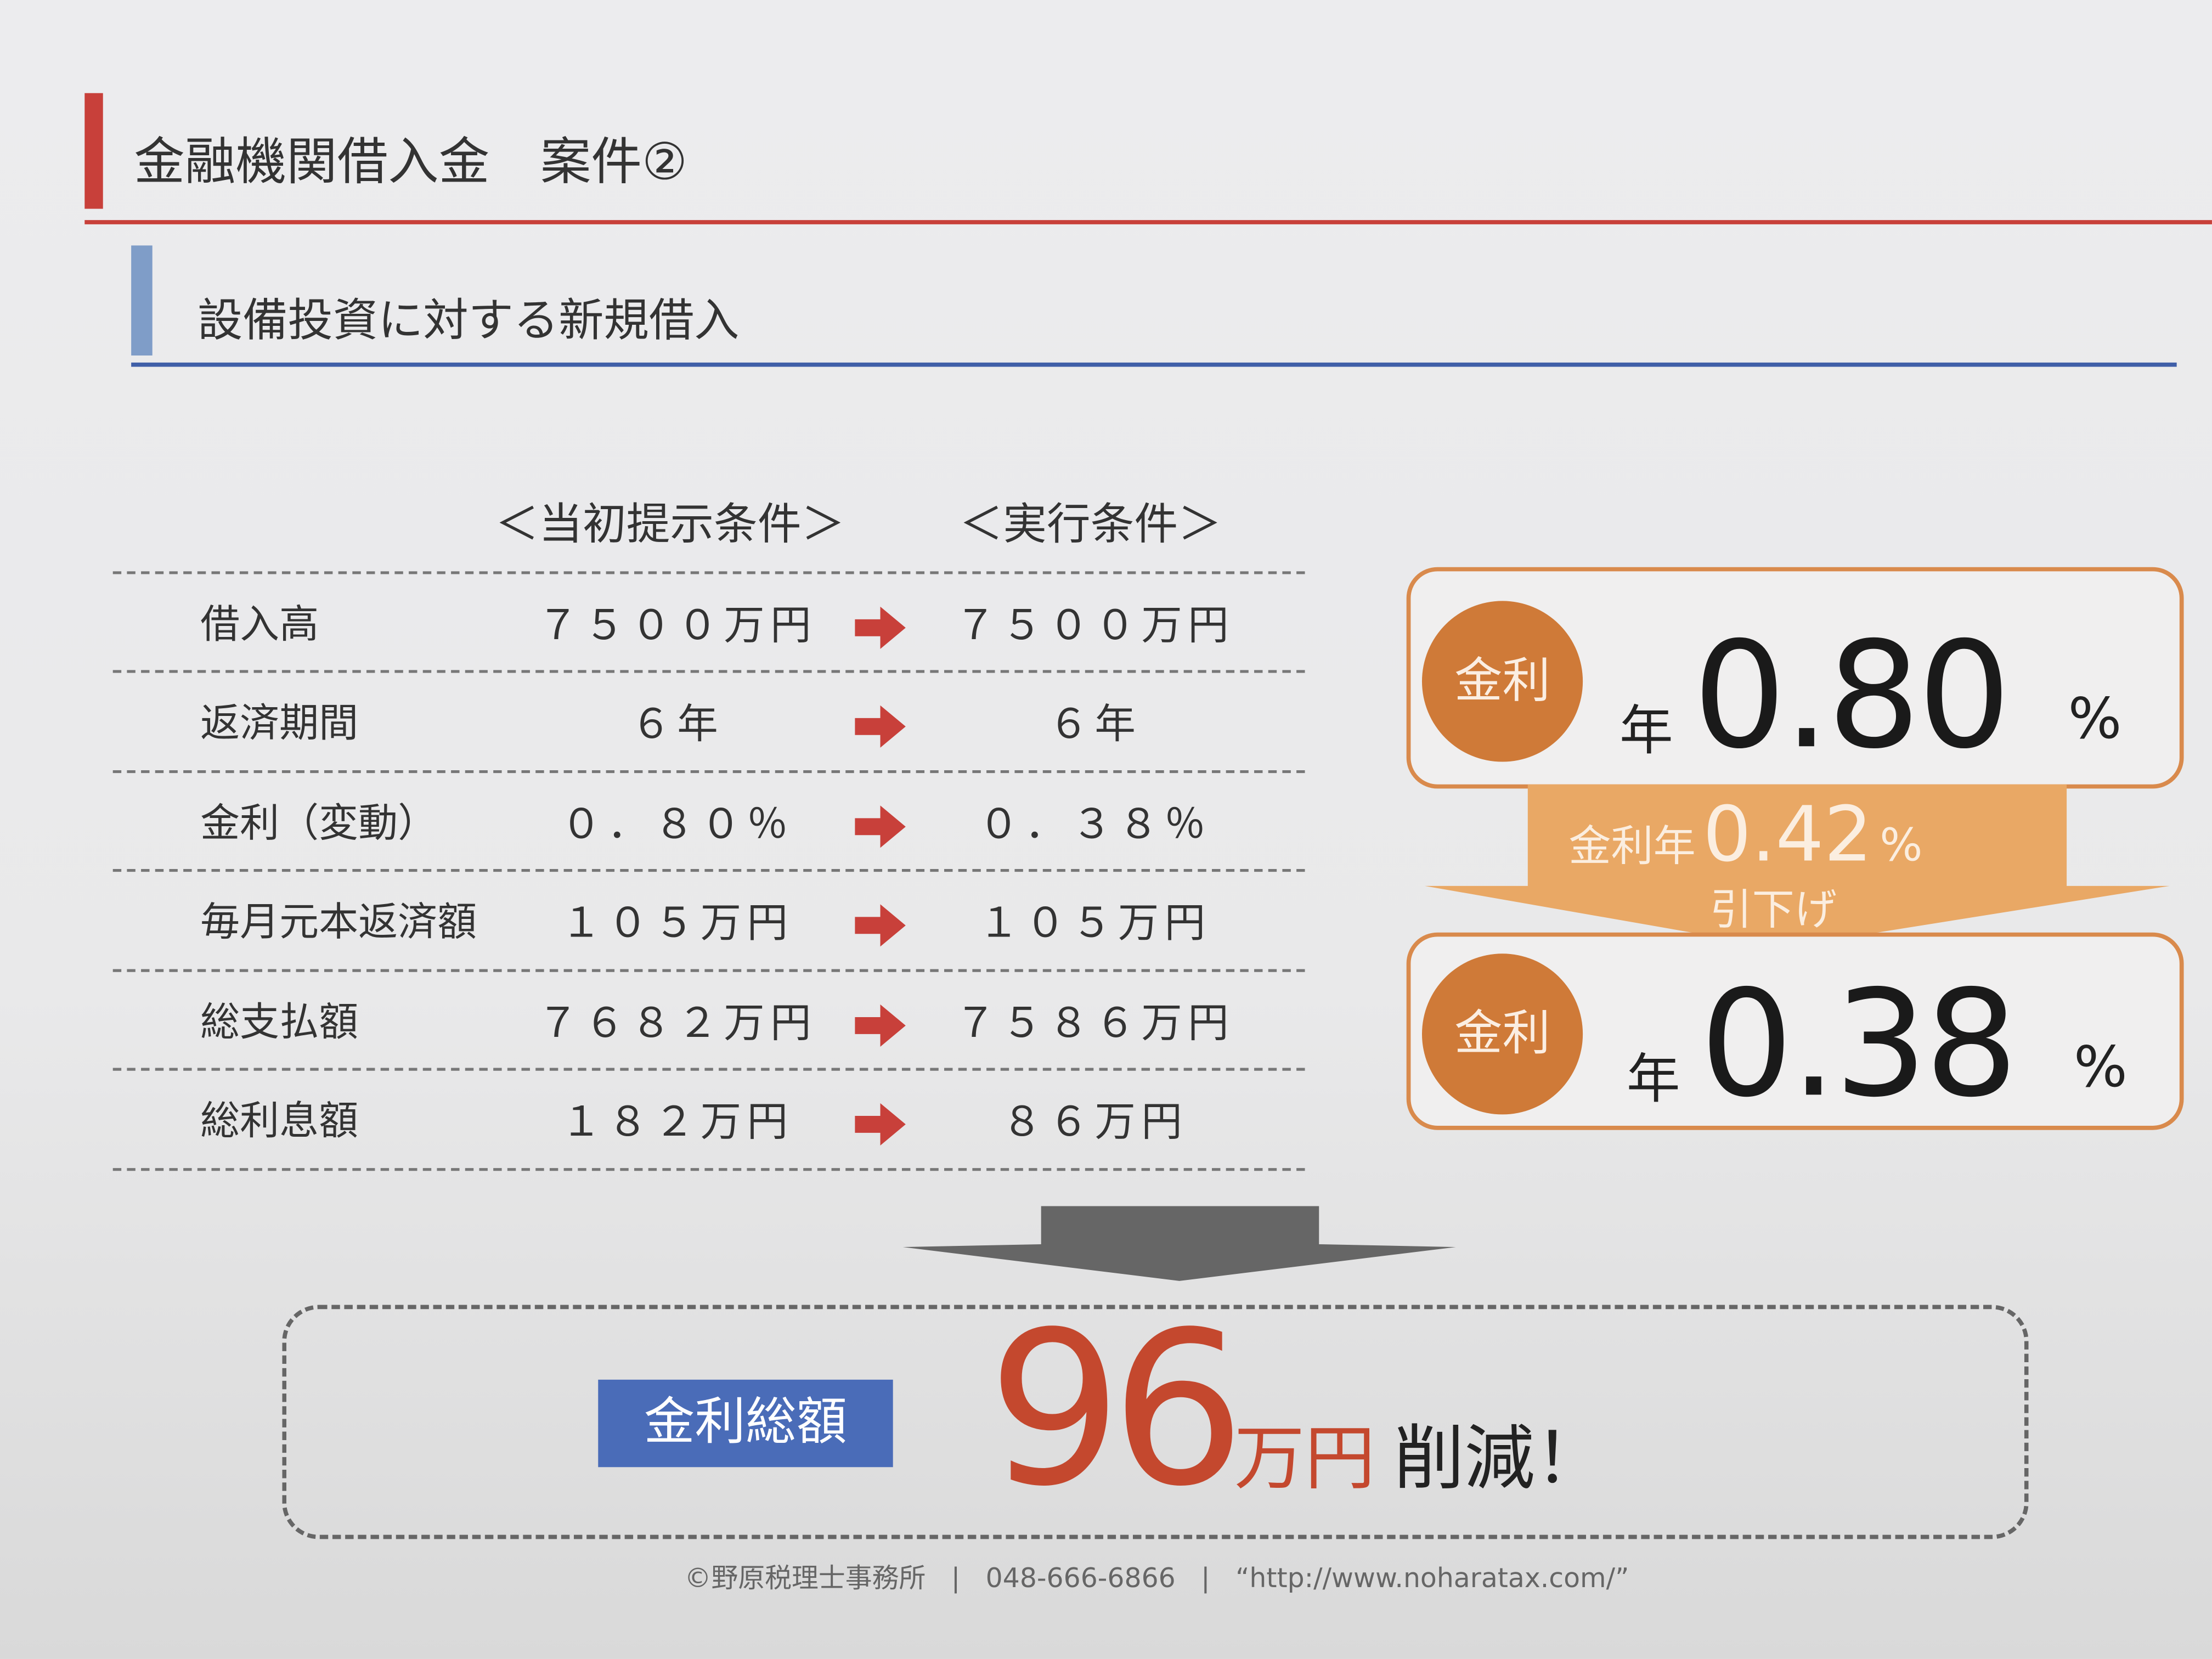 The image size is (2212, 1659). I want to click on column-header-actual: ＜実行条件＞, so click(1090, 525).